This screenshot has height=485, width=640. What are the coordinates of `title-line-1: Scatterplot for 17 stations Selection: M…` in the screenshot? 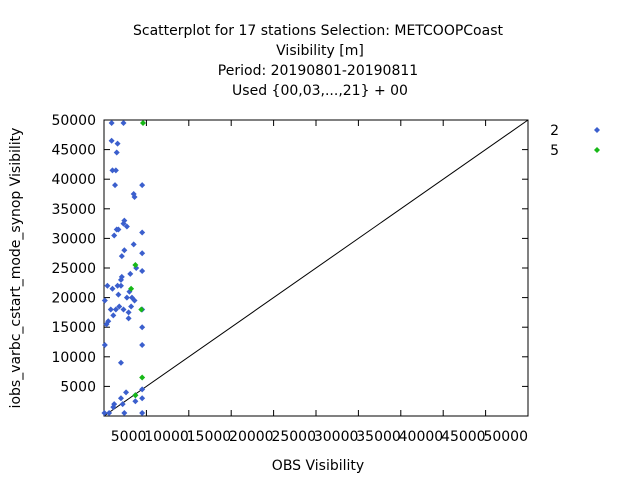 It's located at (318, 31).